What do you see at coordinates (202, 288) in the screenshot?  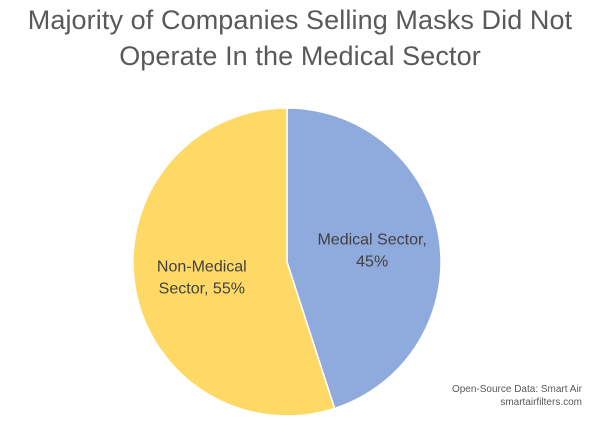 I see `pie-label-line: Sector, 55%` at bounding box center [202, 288].